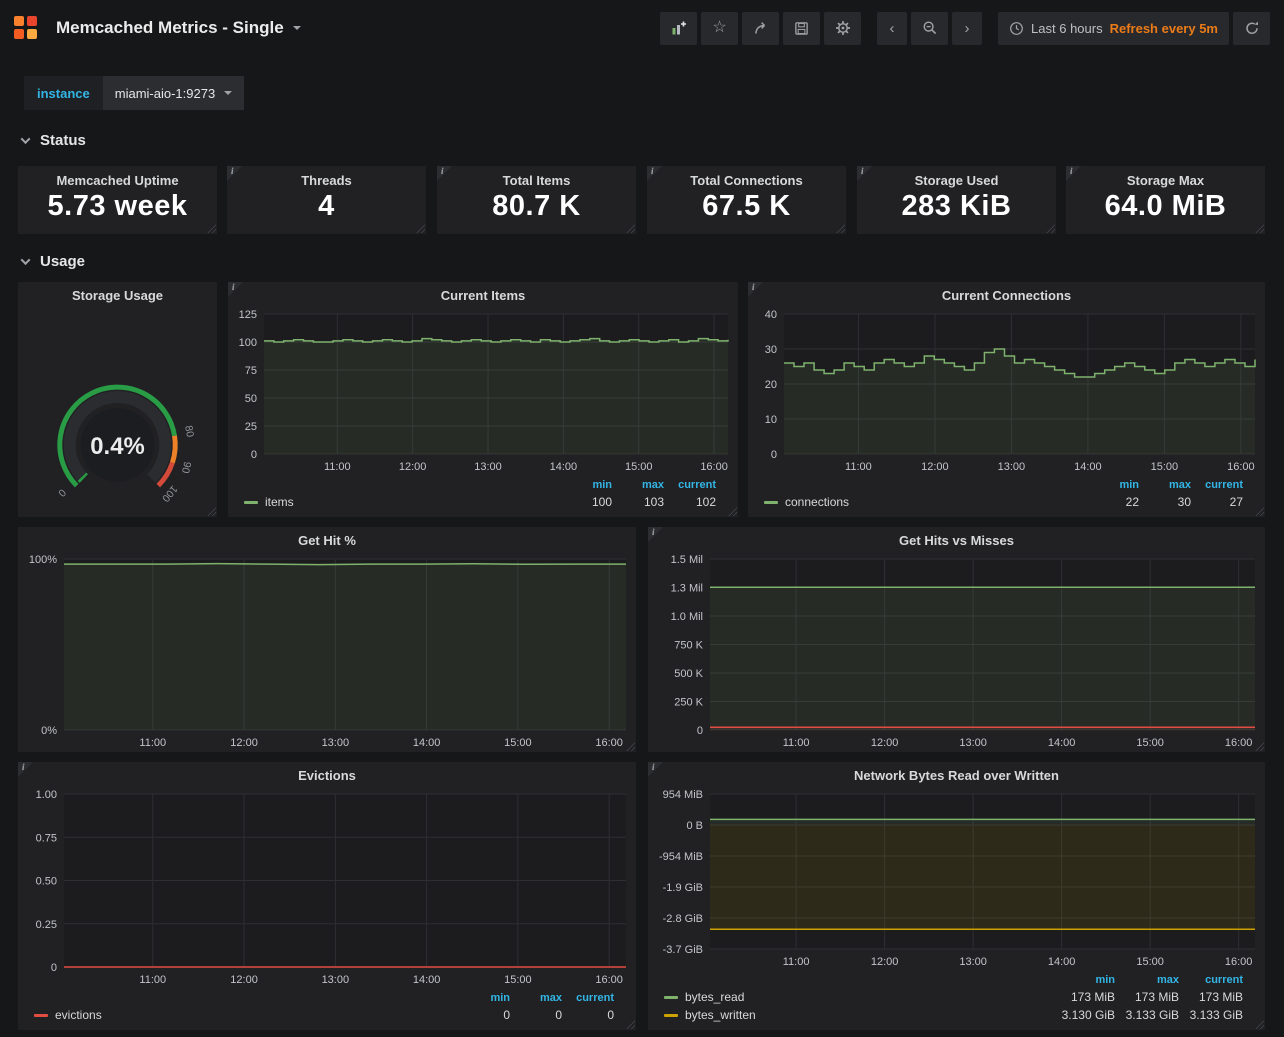  Describe the element at coordinates (930, 28) in the screenshot. I see `zoom-out-button` at that location.